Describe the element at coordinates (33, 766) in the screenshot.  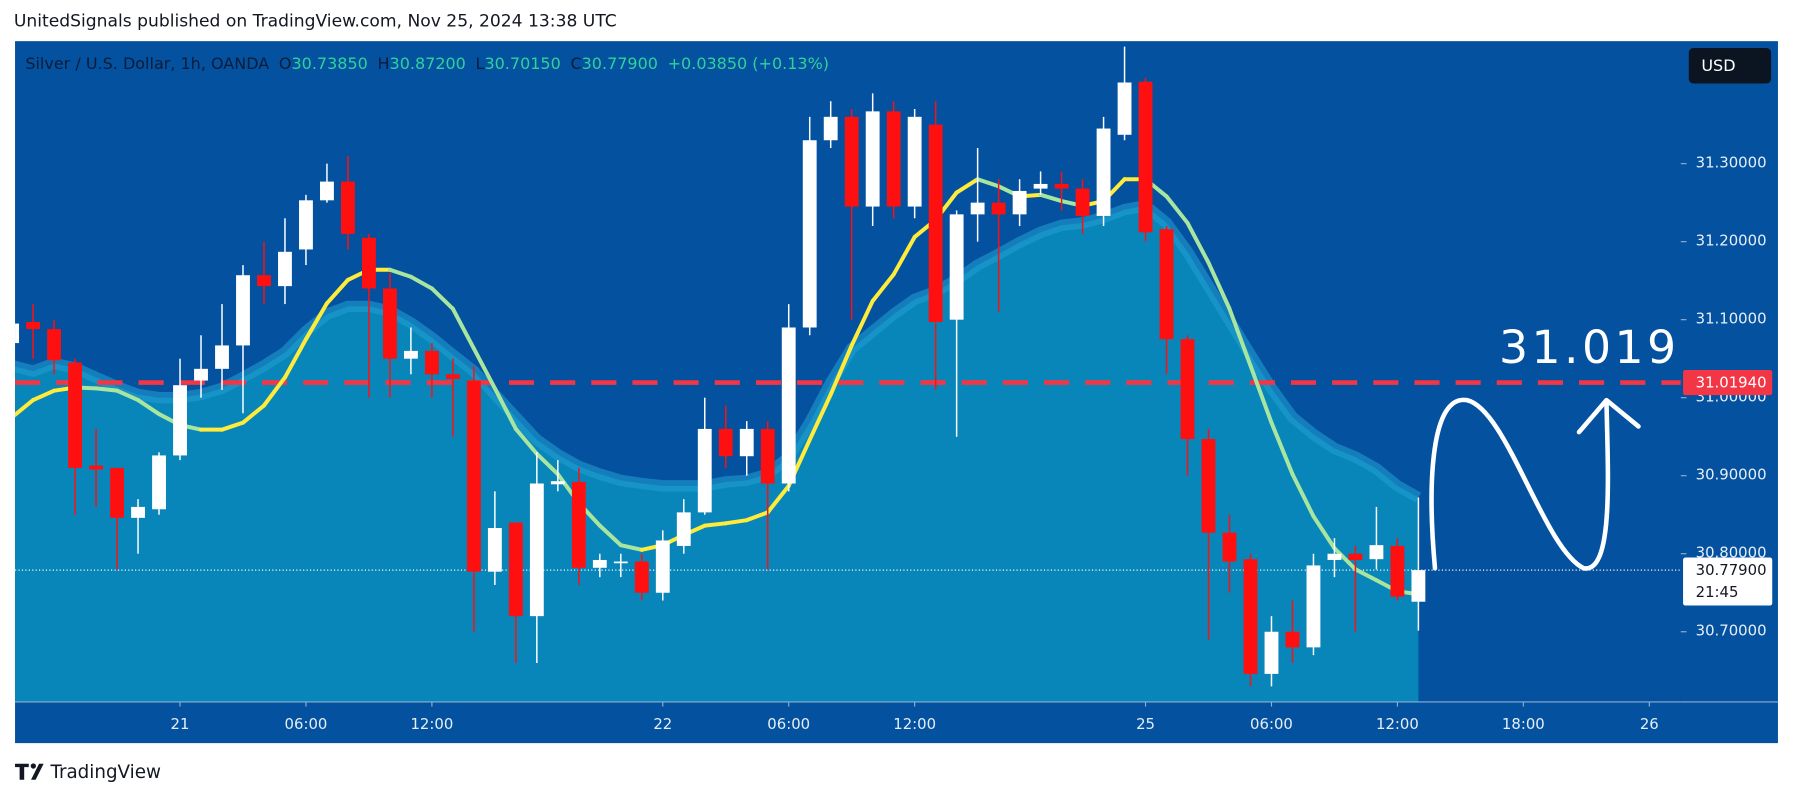
I see `brand-logo-dot` at that location.